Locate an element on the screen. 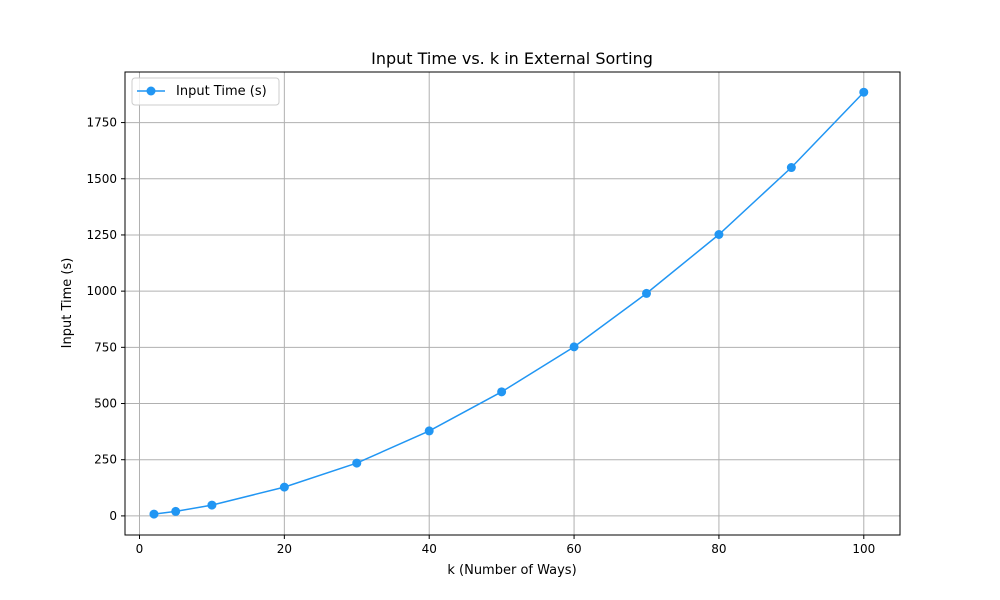 This screenshot has height=600, width=1000. x-tick-label: 60 is located at coordinates (573, 549).